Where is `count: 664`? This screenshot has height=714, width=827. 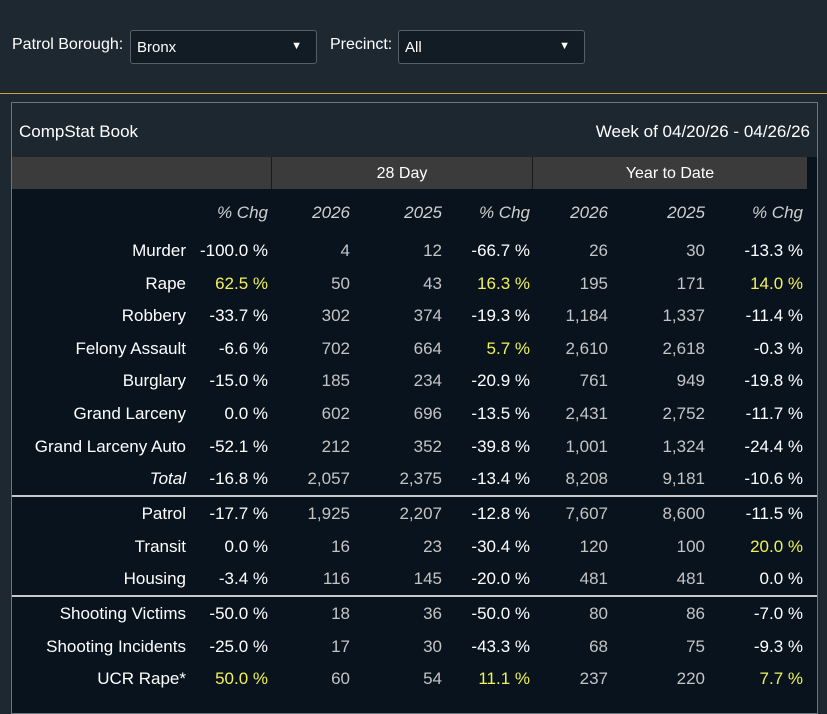 count: 664 is located at coordinates (427, 348).